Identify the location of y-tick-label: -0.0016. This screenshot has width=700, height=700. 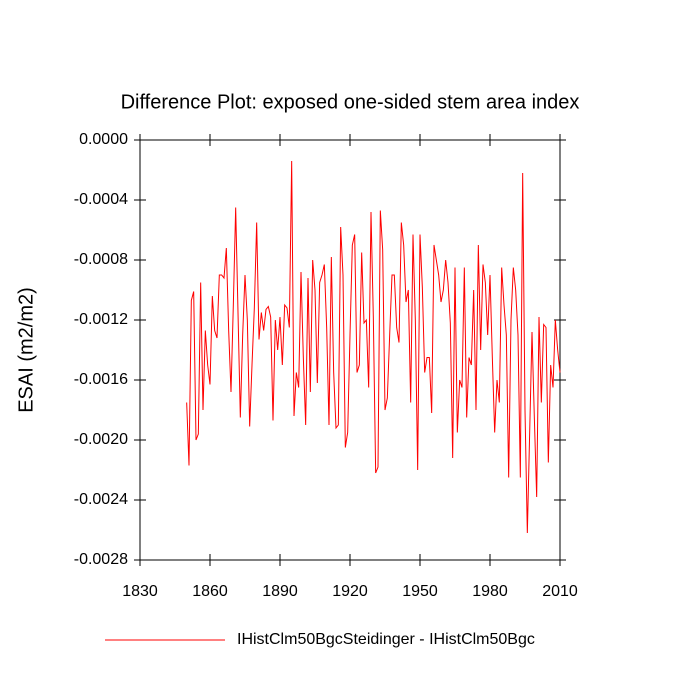
(101, 379).